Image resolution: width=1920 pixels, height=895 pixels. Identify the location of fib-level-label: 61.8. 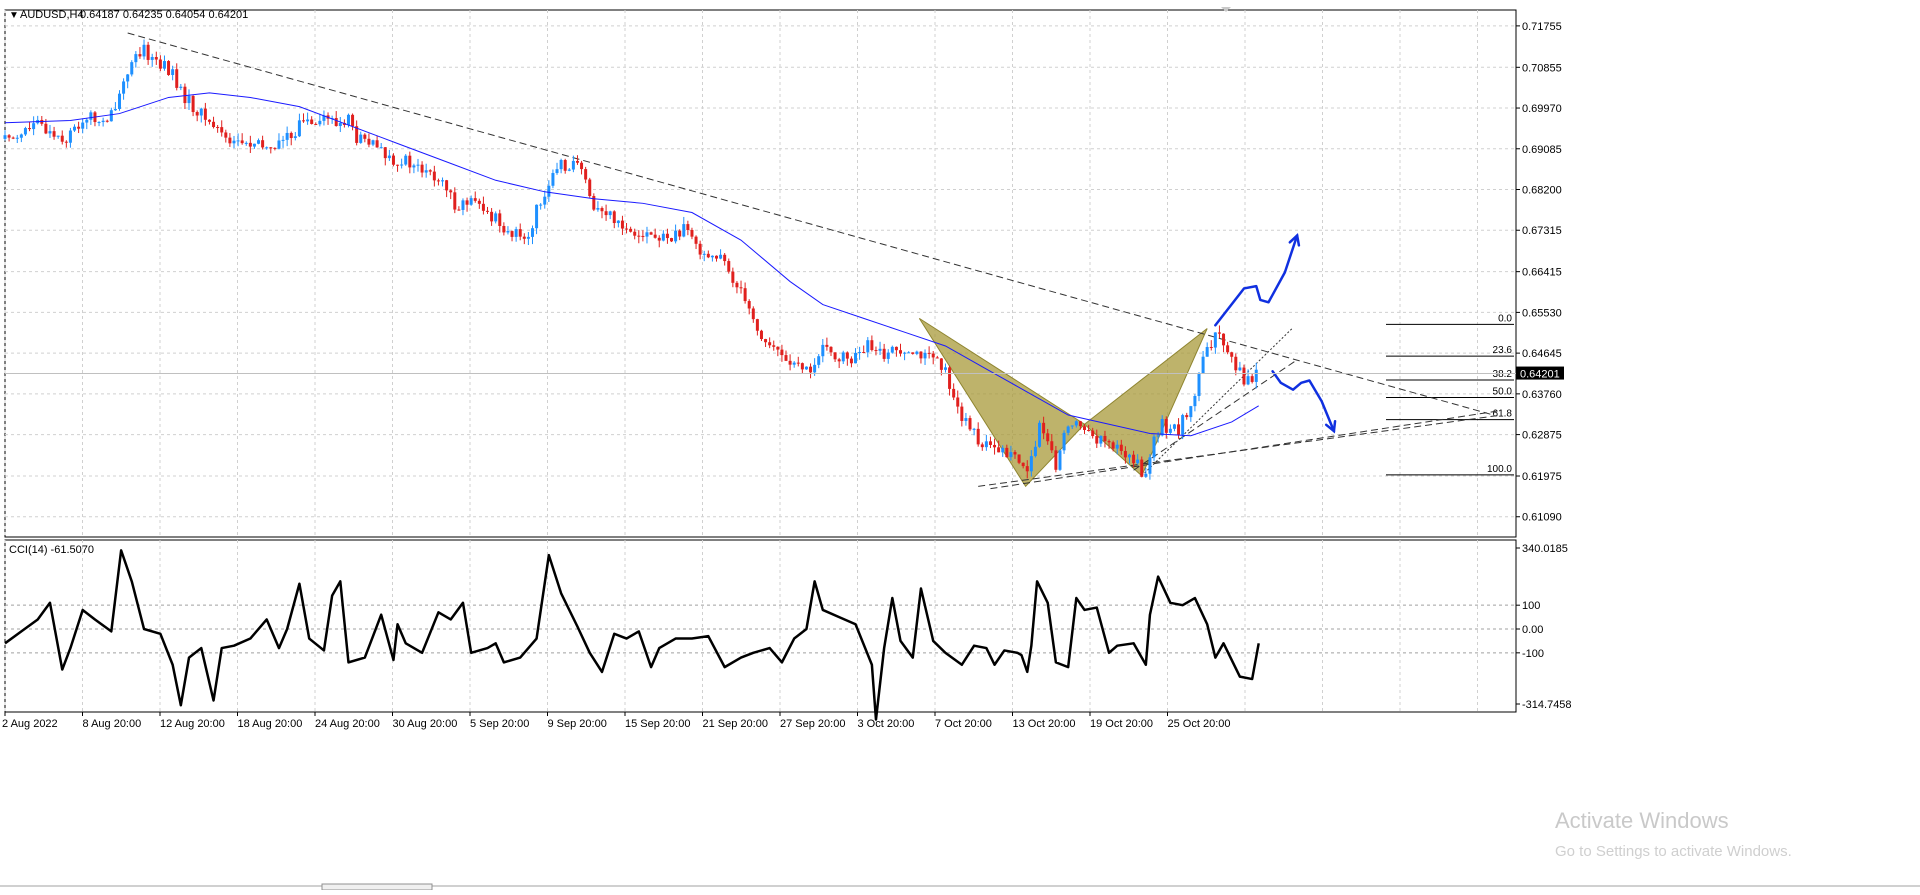
(1503, 414).